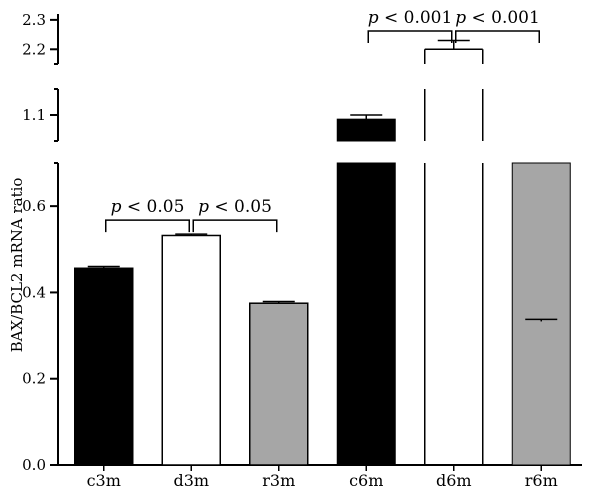 This screenshot has height=496, width=600. What do you see at coordinates (34, 465) in the screenshot?
I see `y-tick-label: 0.0` at bounding box center [34, 465].